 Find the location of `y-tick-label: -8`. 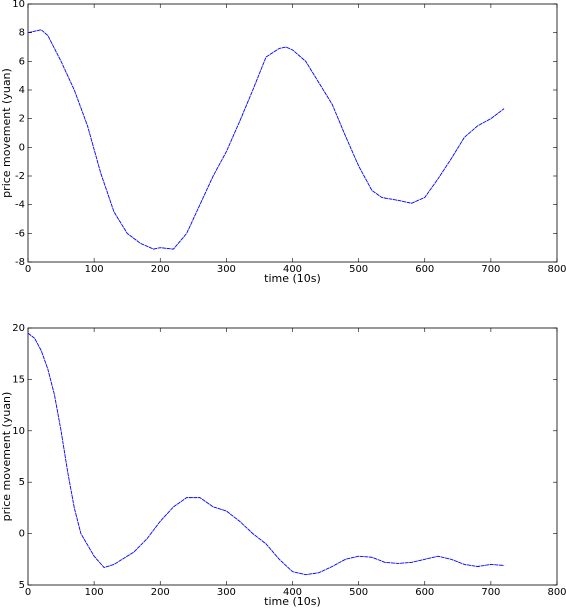

y-tick-label: -8 is located at coordinates (20, 262).